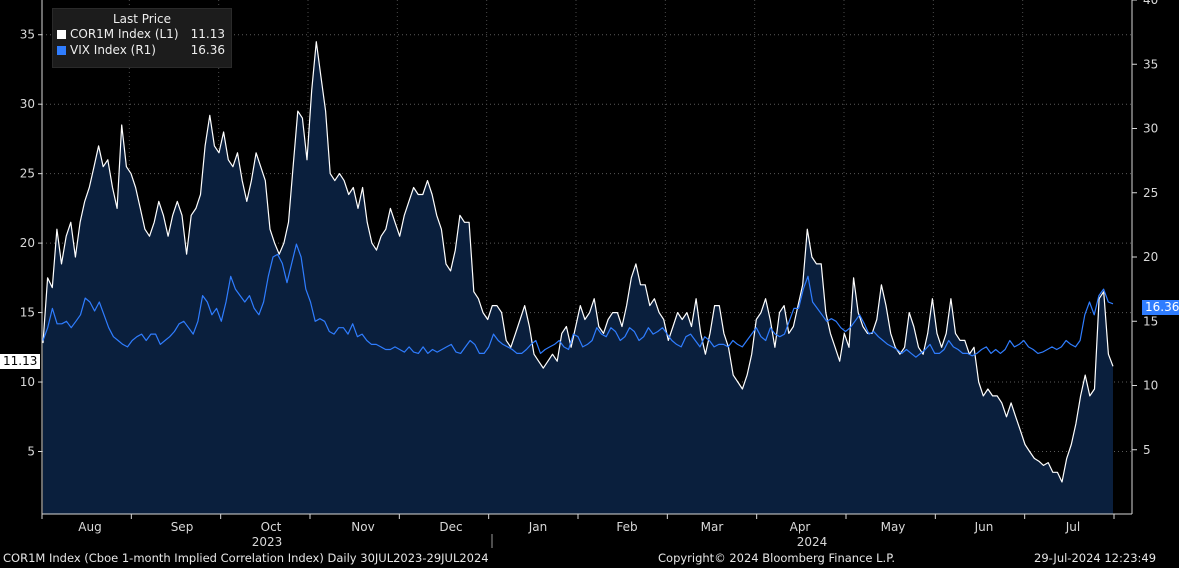  What do you see at coordinates (1150, 129) in the screenshot?
I see `right-tick-label: 30` at bounding box center [1150, 129].